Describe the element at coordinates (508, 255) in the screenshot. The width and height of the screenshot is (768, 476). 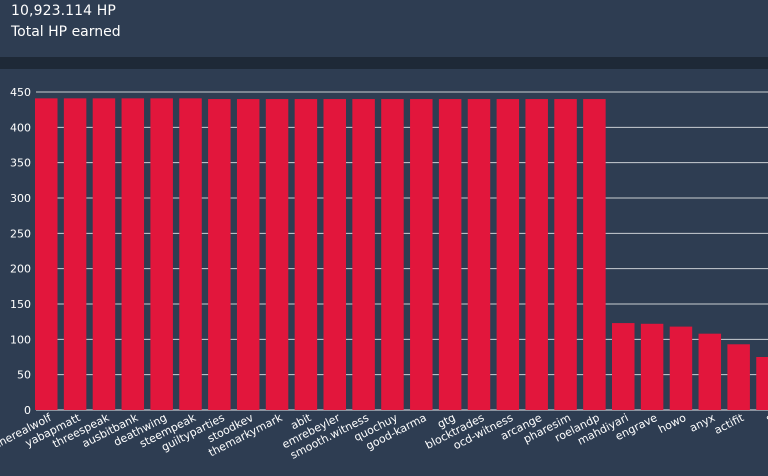
I see `bar-ocd-witness` at that location.